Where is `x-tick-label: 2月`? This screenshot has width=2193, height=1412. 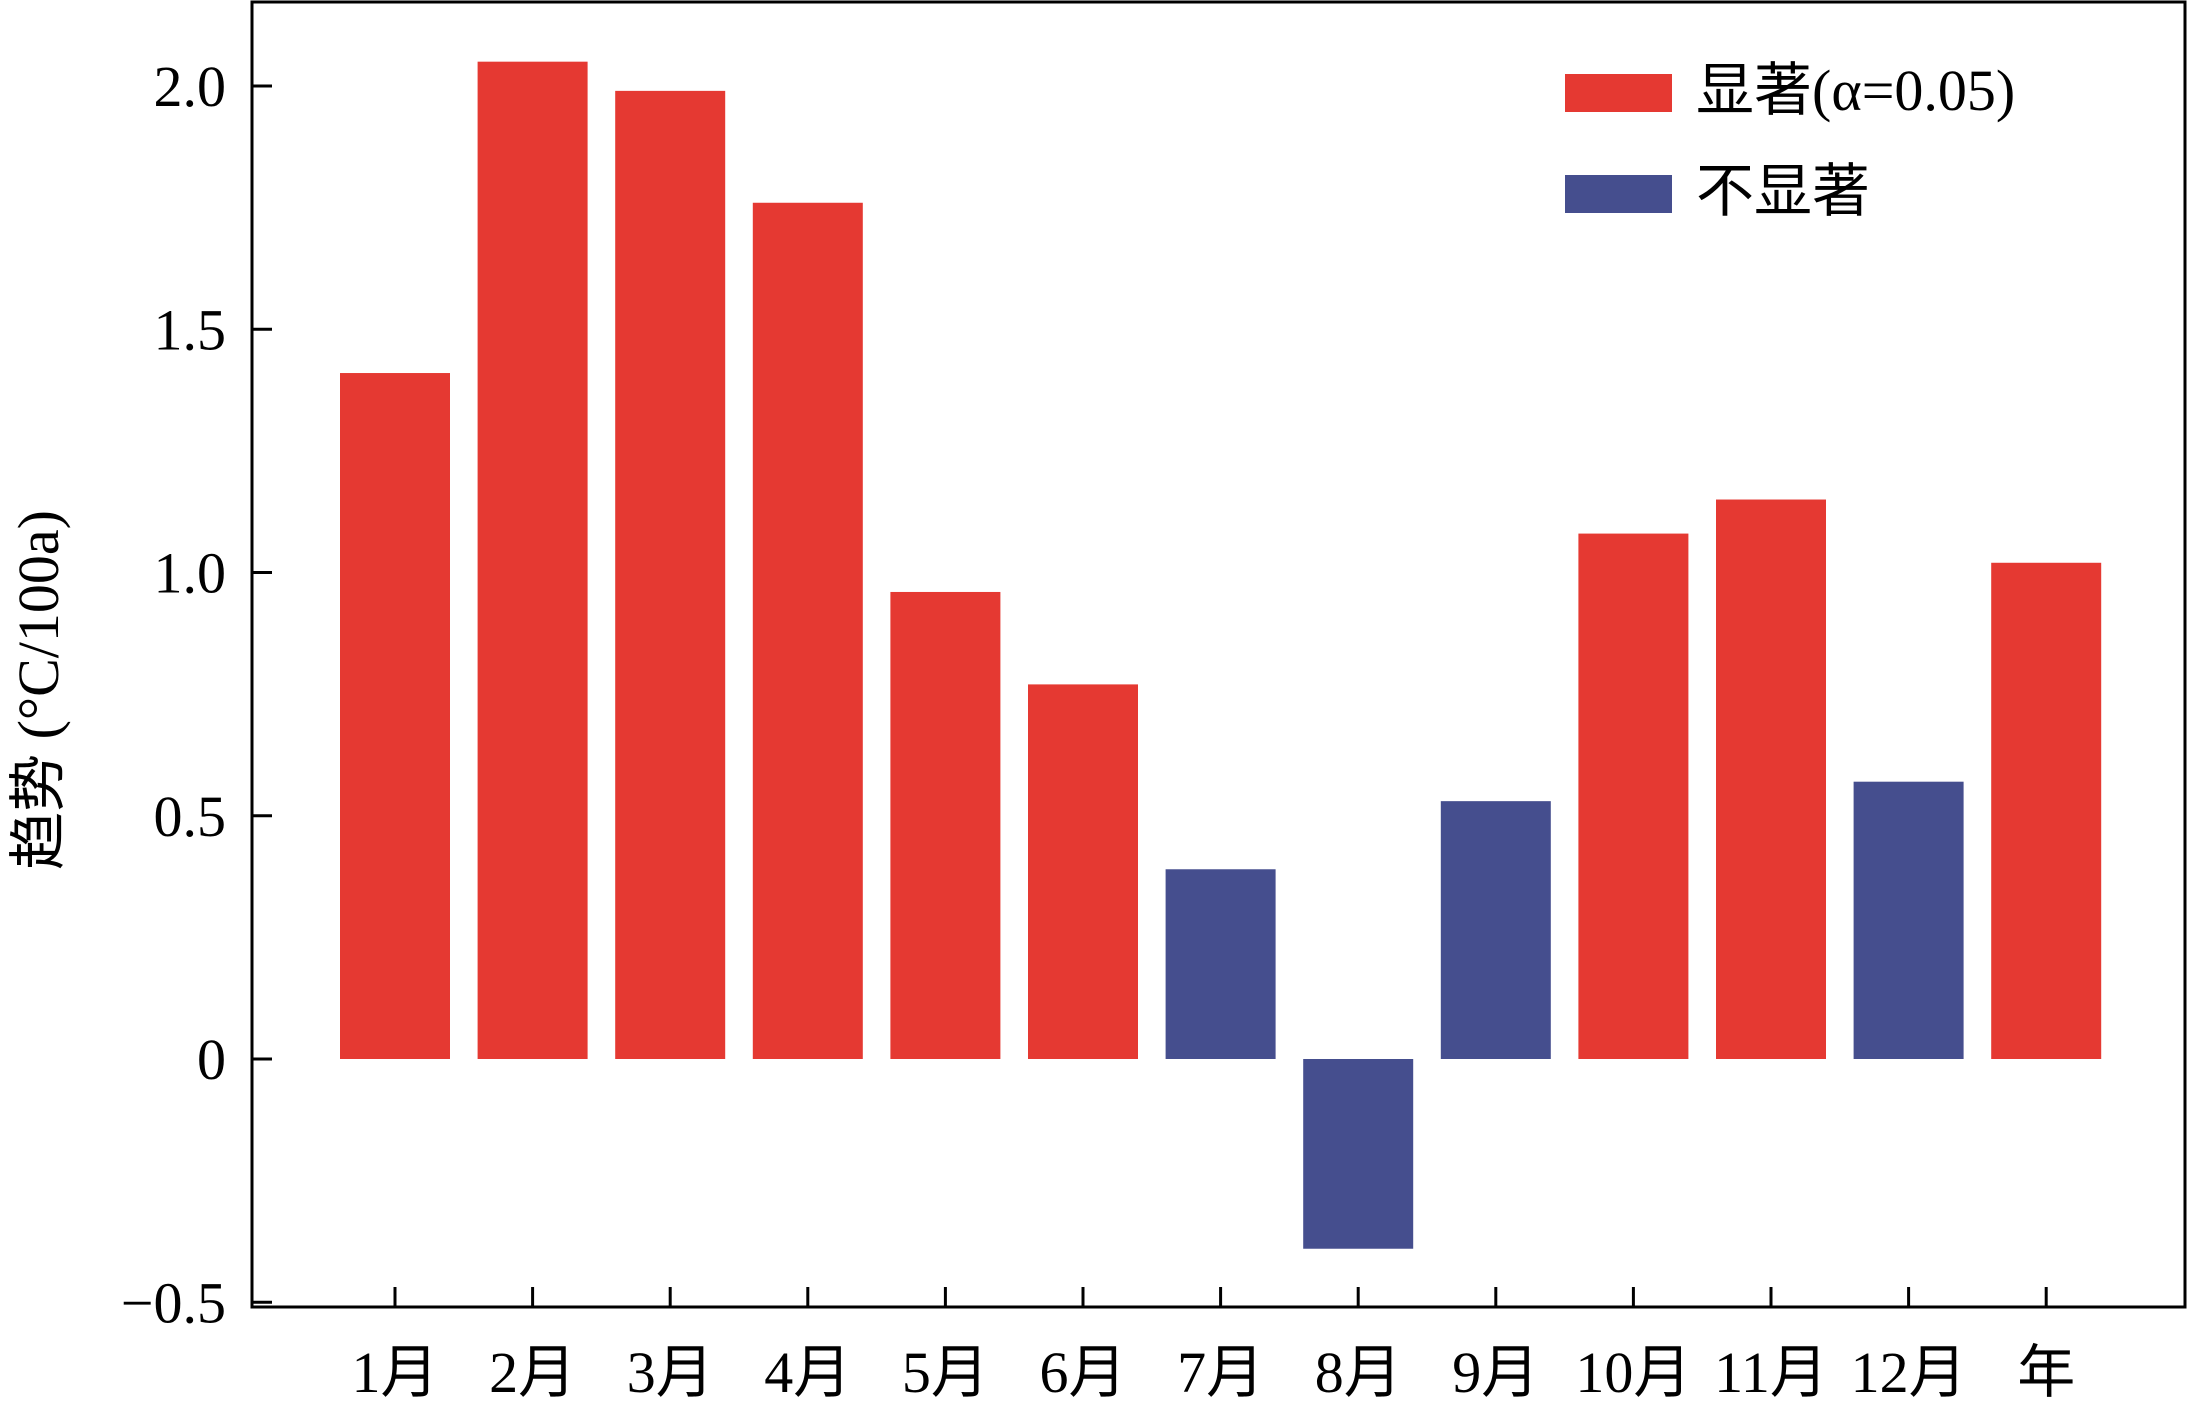
x-tick-label: 2月 is located at coordinates (532, 1372).